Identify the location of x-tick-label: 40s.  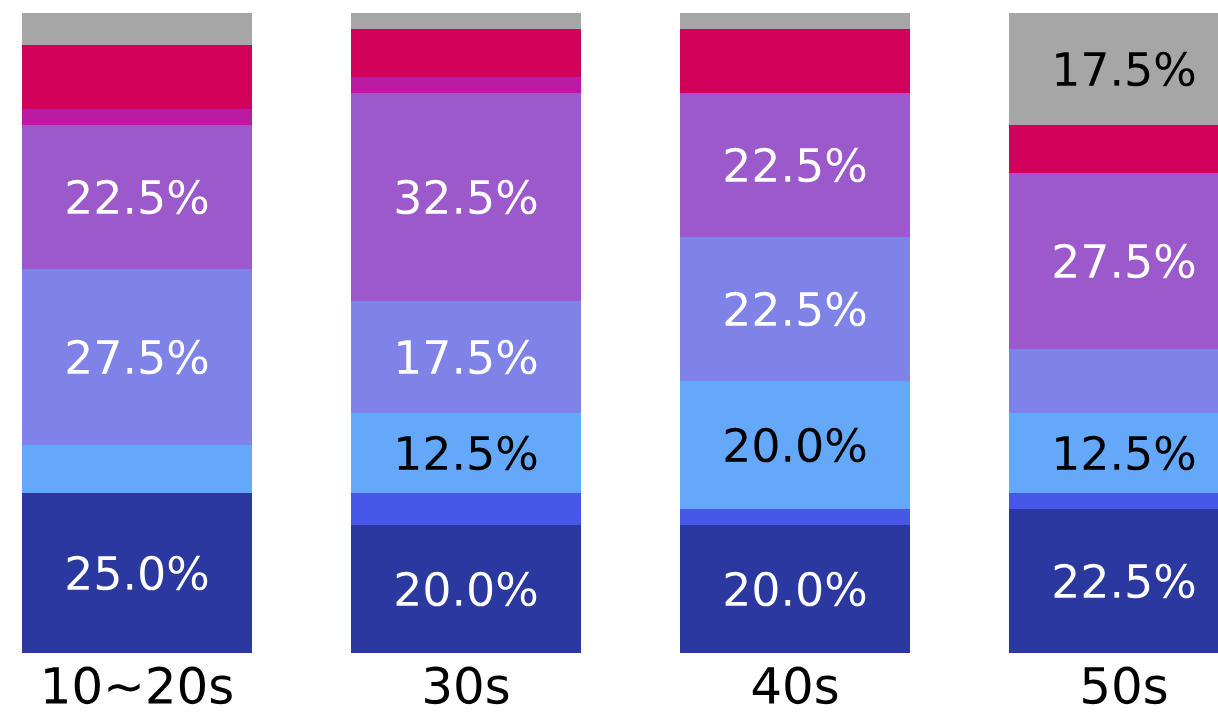
(795, 685).